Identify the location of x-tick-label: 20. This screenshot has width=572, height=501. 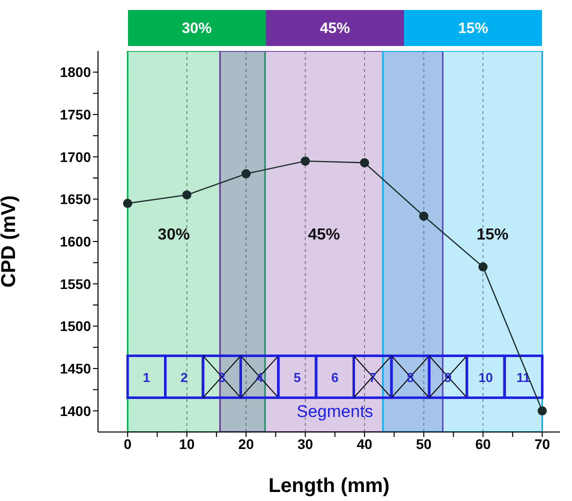
(246, 444).